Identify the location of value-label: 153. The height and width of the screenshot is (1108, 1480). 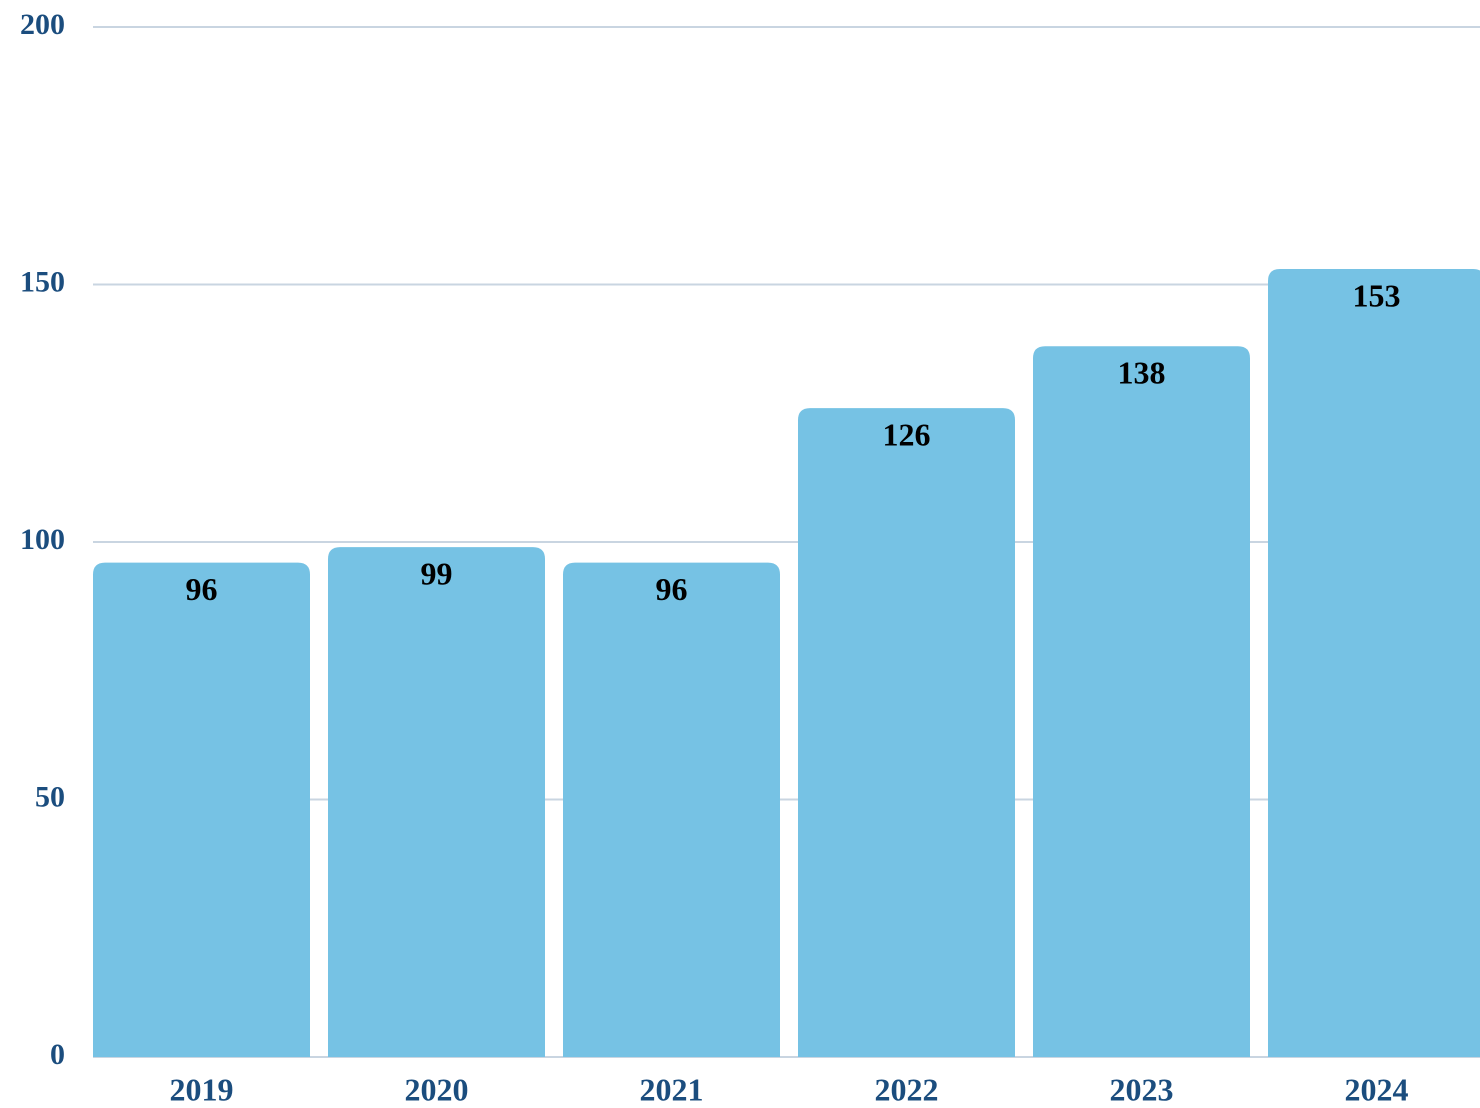
(1377, 295).